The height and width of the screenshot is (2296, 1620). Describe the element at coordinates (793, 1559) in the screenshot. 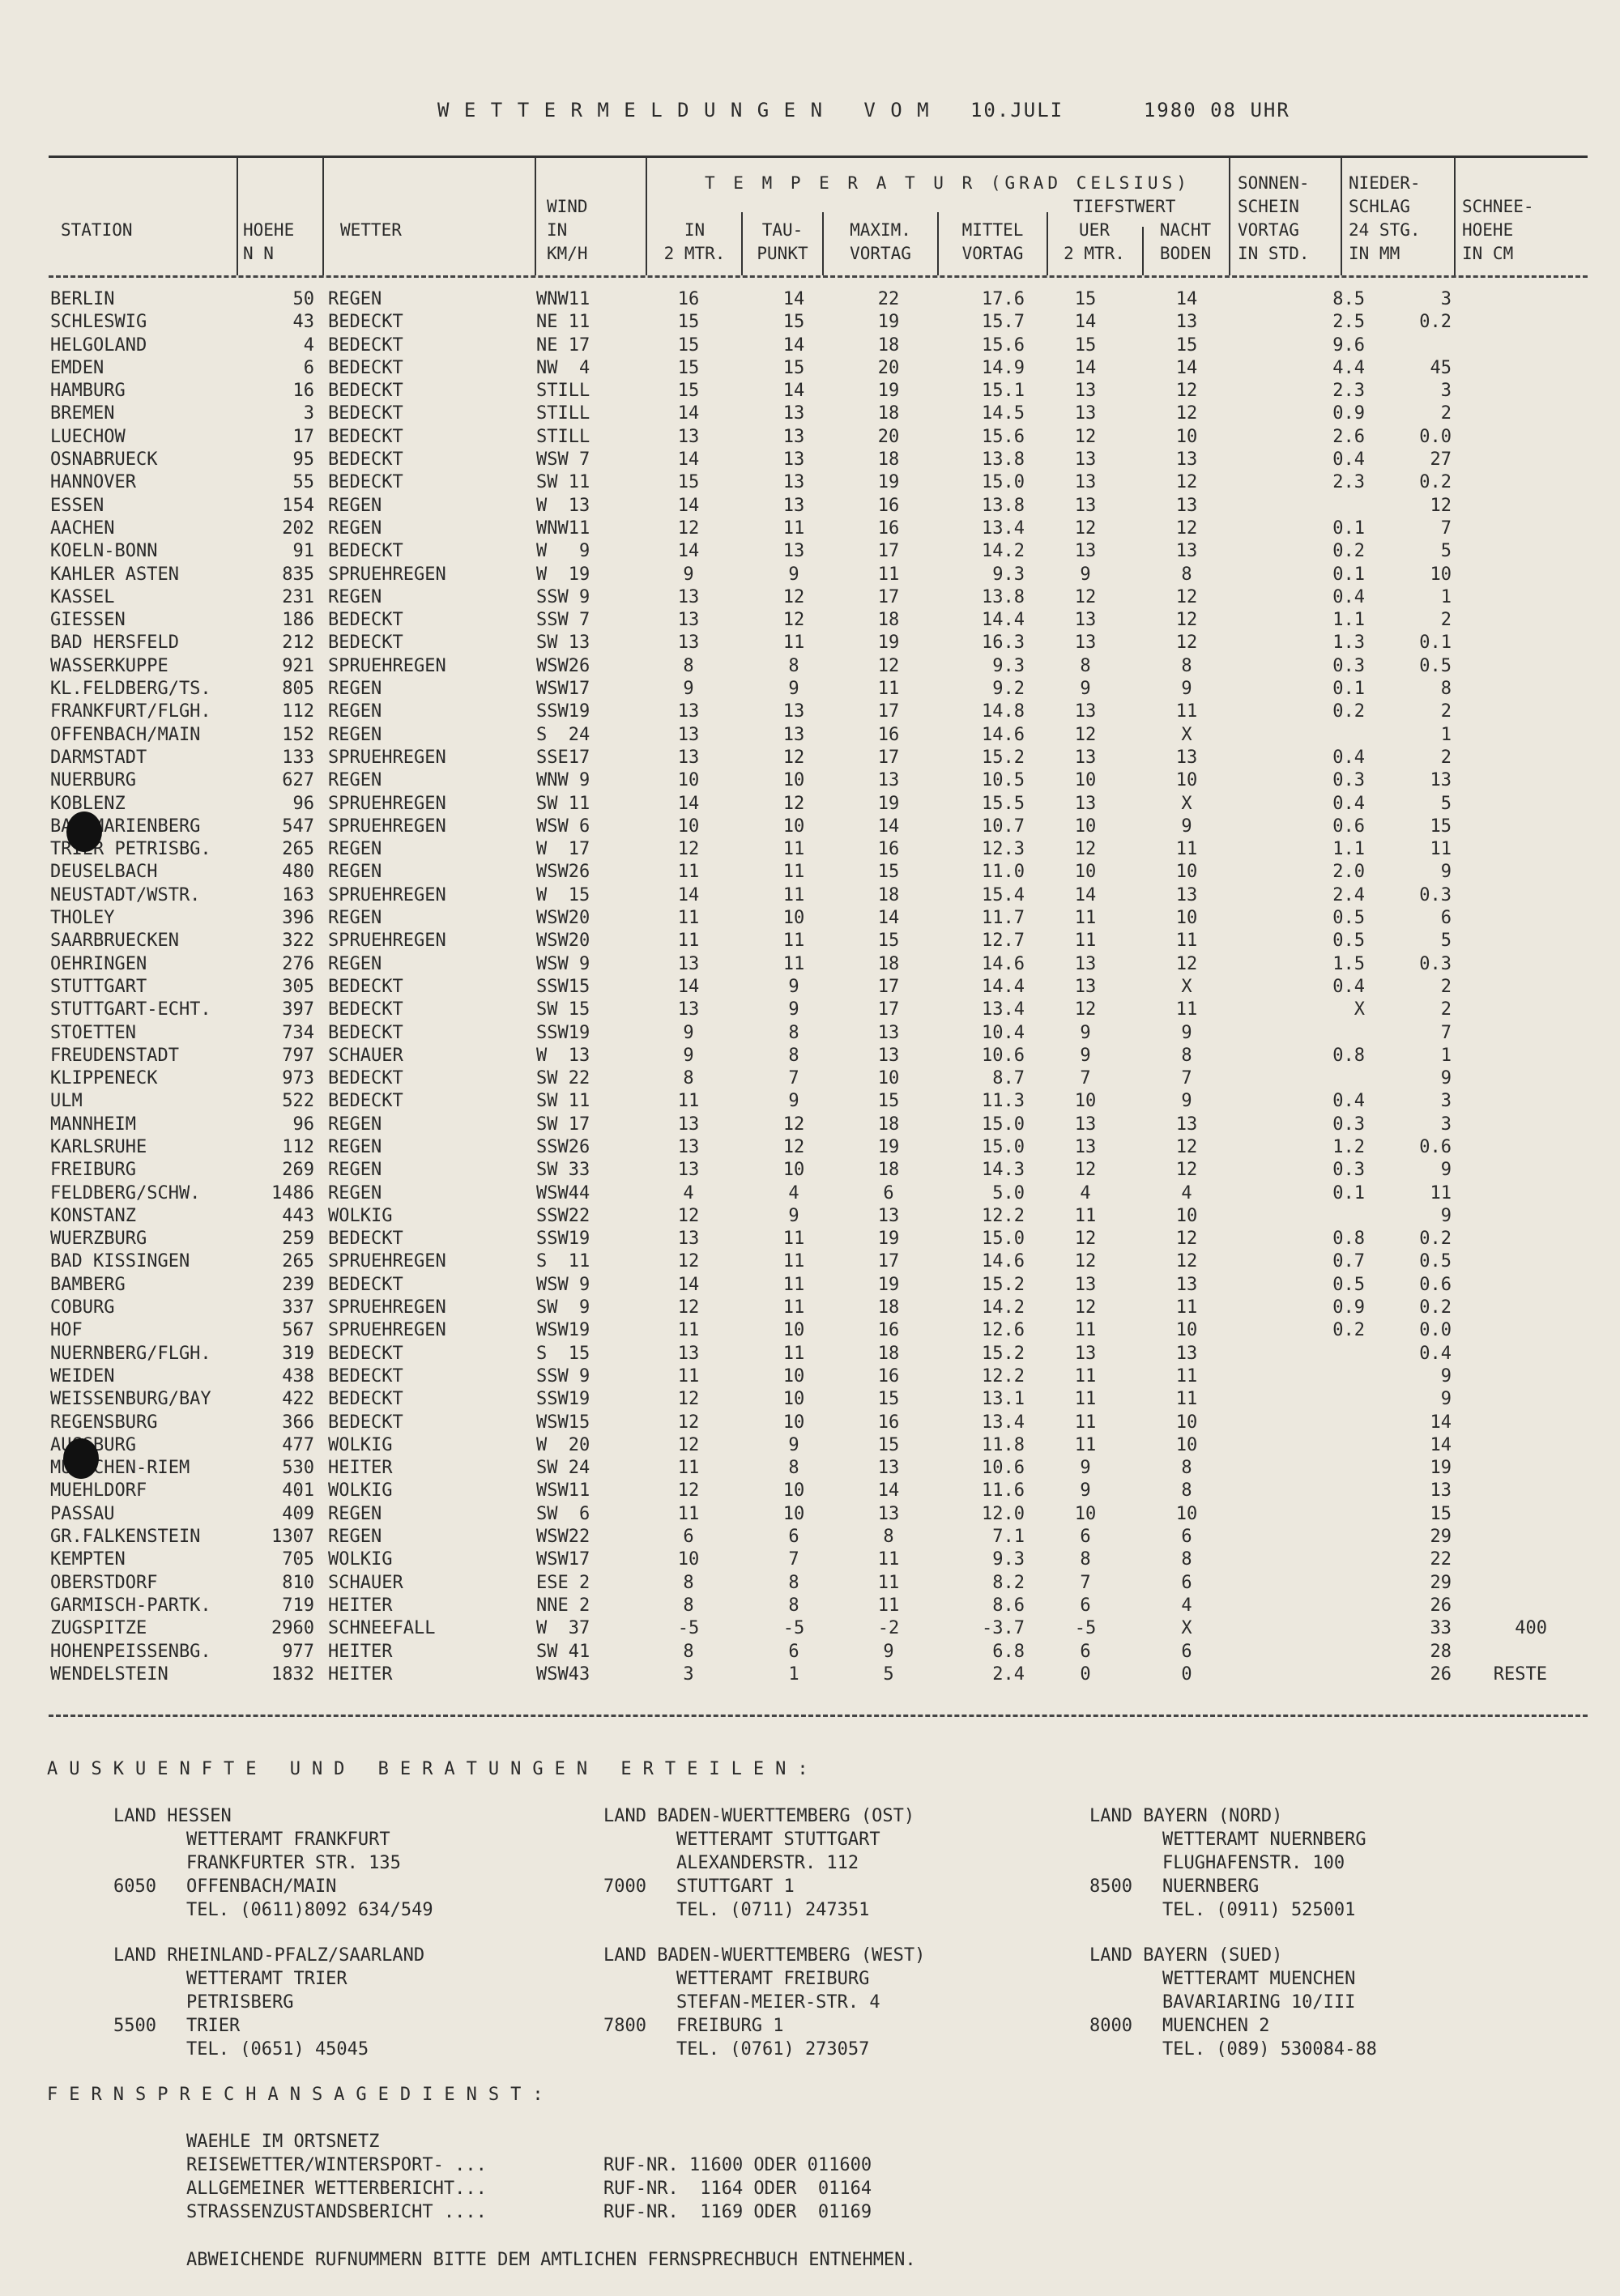

I see `cell-taupunkt: 7` at that location.